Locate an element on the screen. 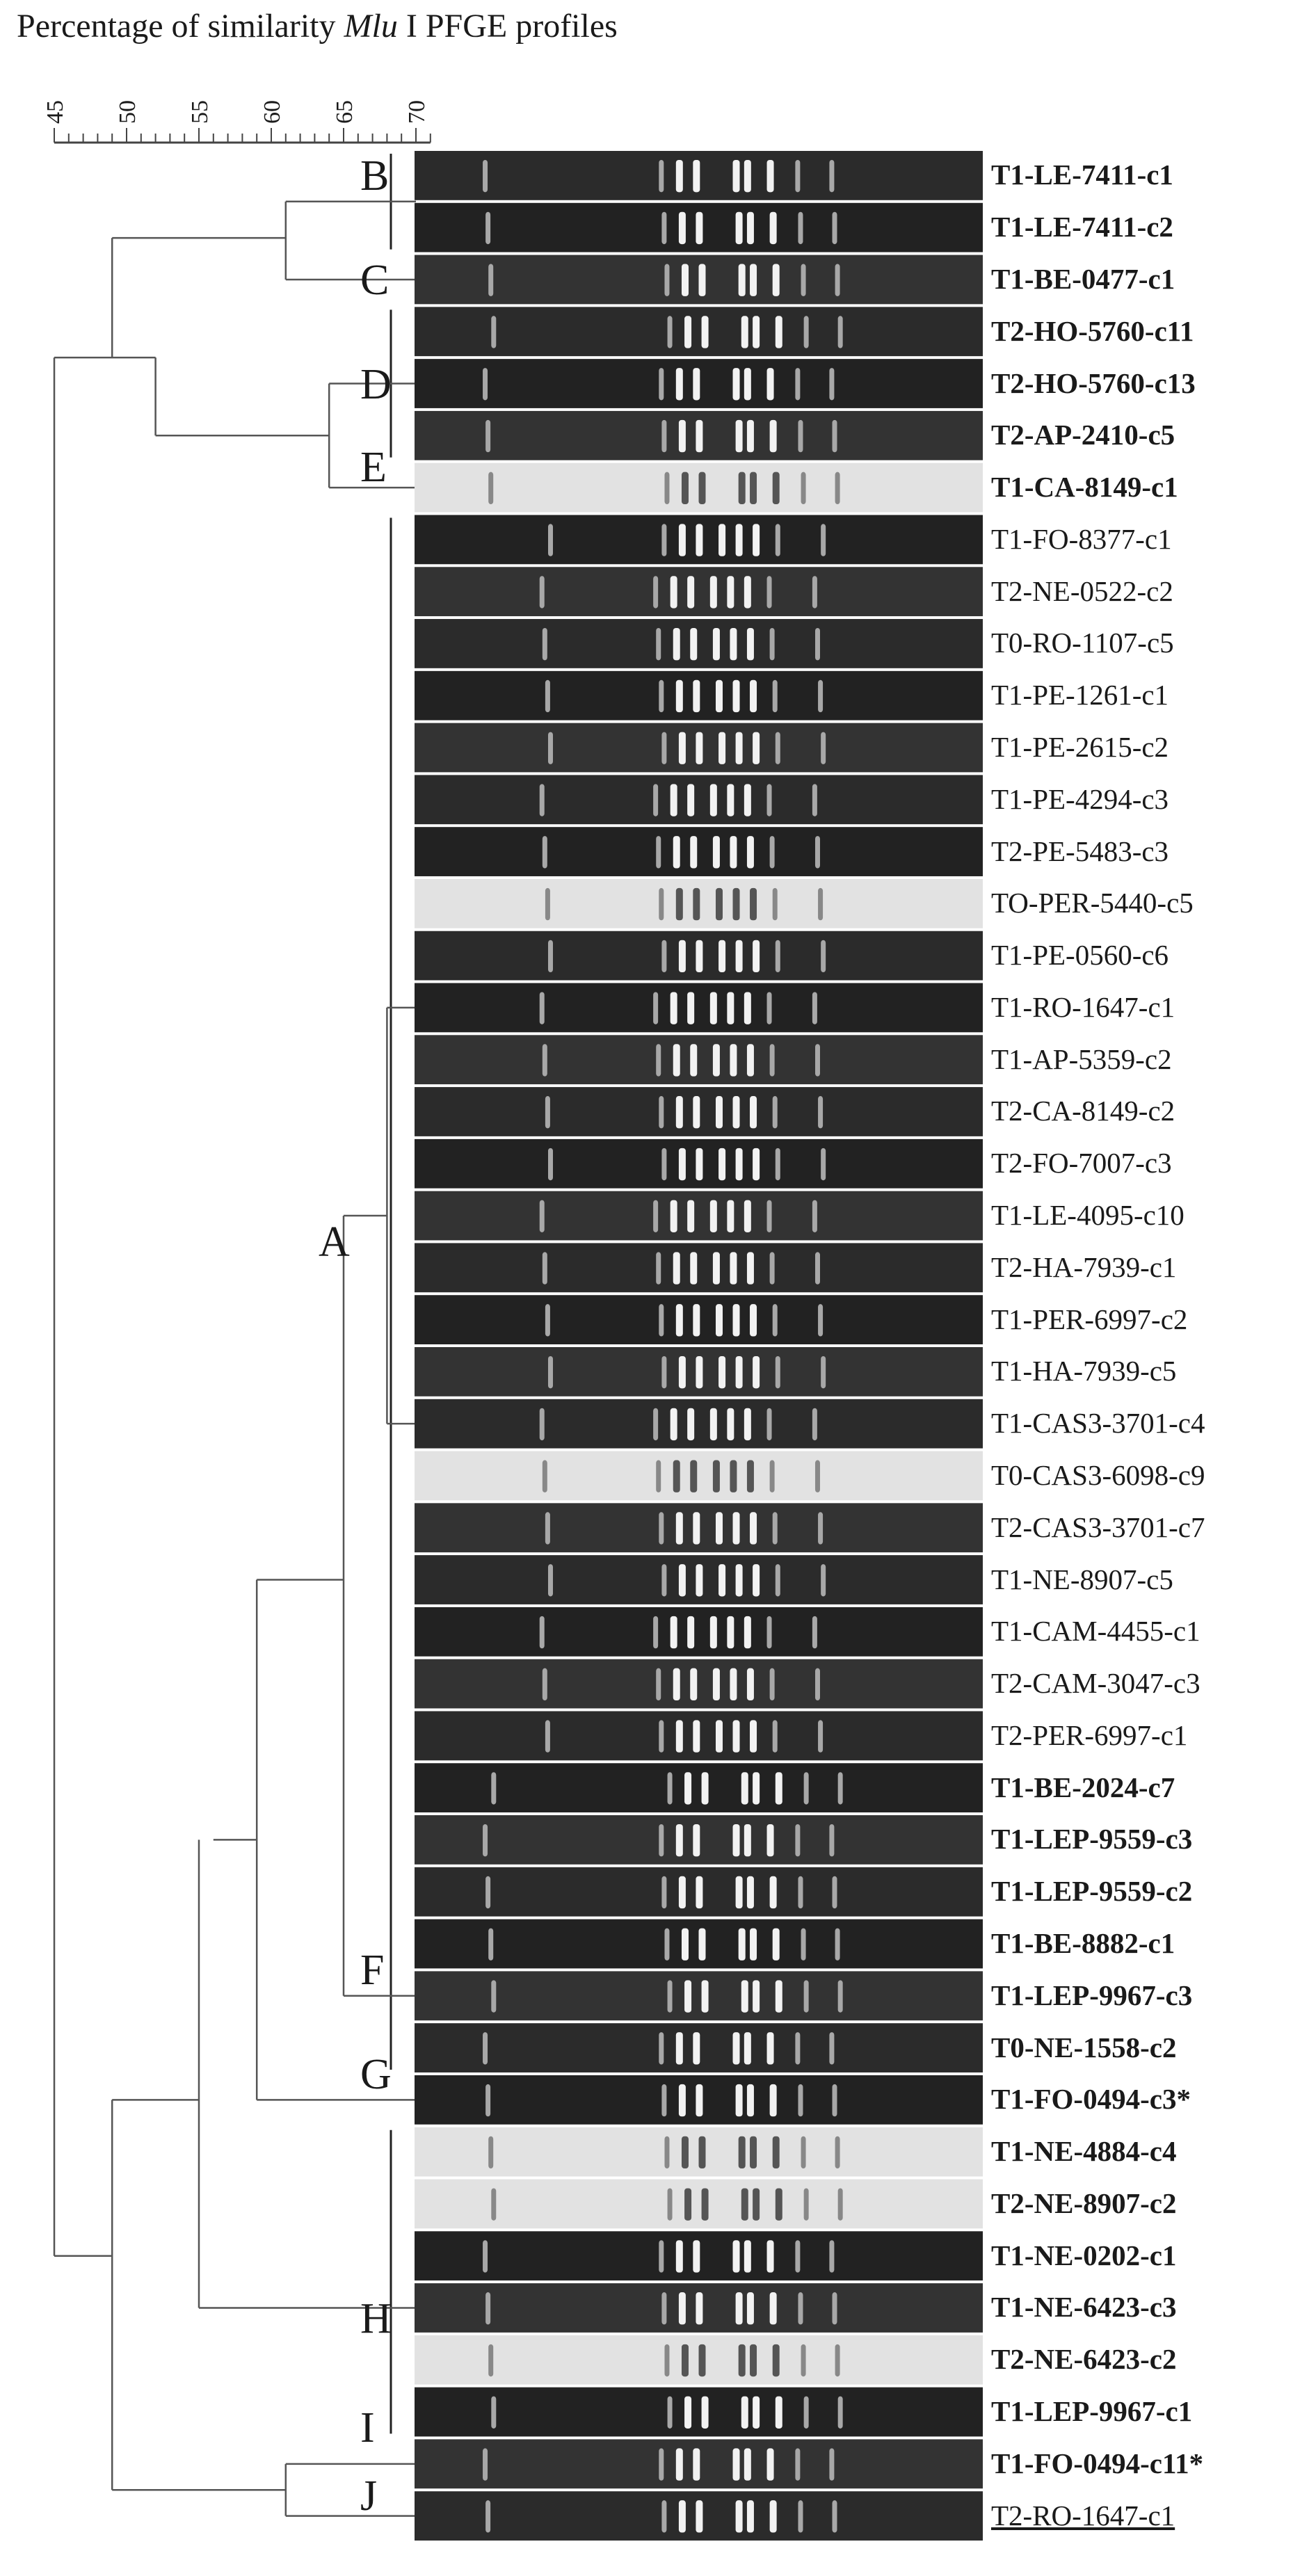 The width and height of the screenshot is (1309, 2576). strain-label: T1-FO-0494-c11* is located at coordinates (1098, 2463).